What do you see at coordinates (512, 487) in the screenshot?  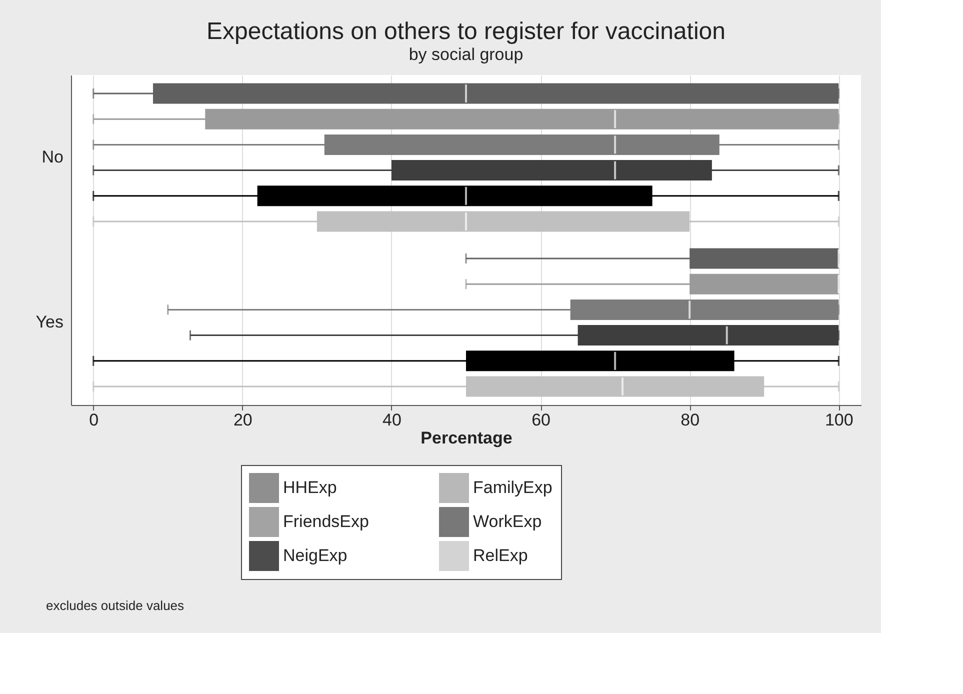 I see `legend-label: FamilyExp` at bounding box center [512, 487].